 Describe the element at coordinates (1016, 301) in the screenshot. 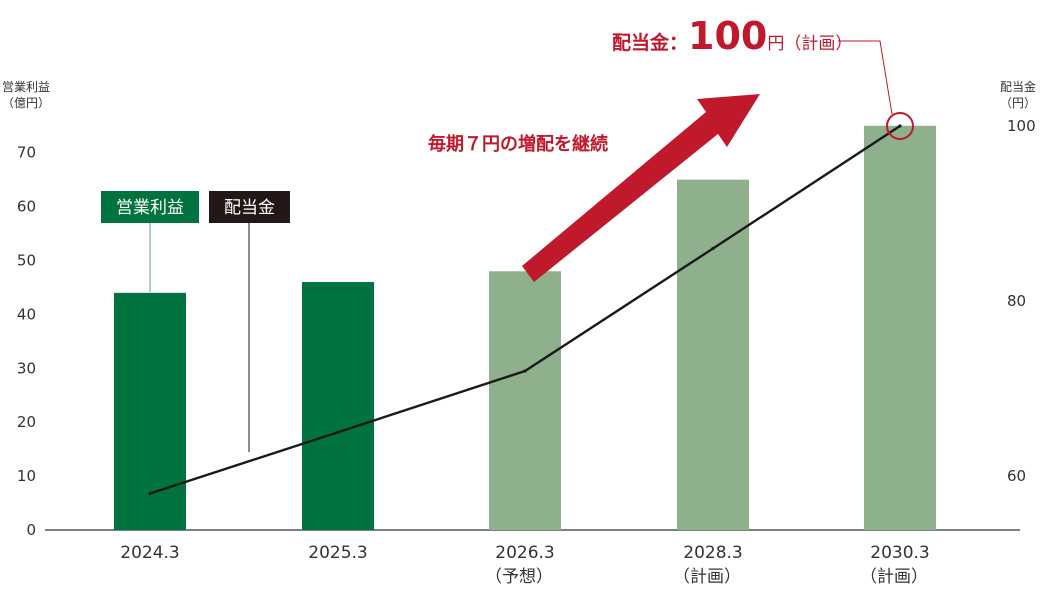

I see `y-right-tick-label: 80` at that location.